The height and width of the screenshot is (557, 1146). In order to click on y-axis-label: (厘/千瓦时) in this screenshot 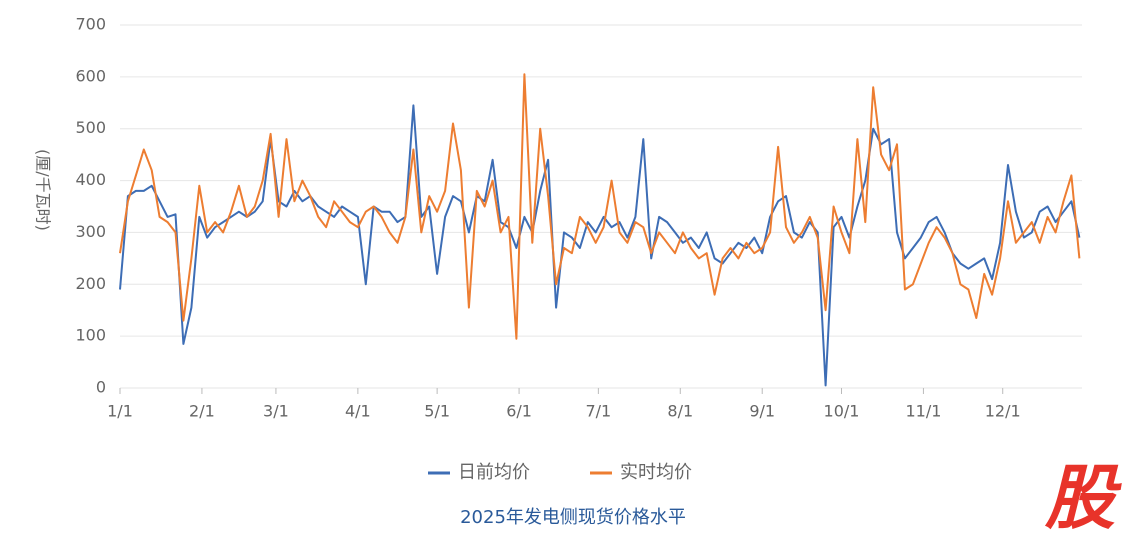, I will do `click(43, 190)`.